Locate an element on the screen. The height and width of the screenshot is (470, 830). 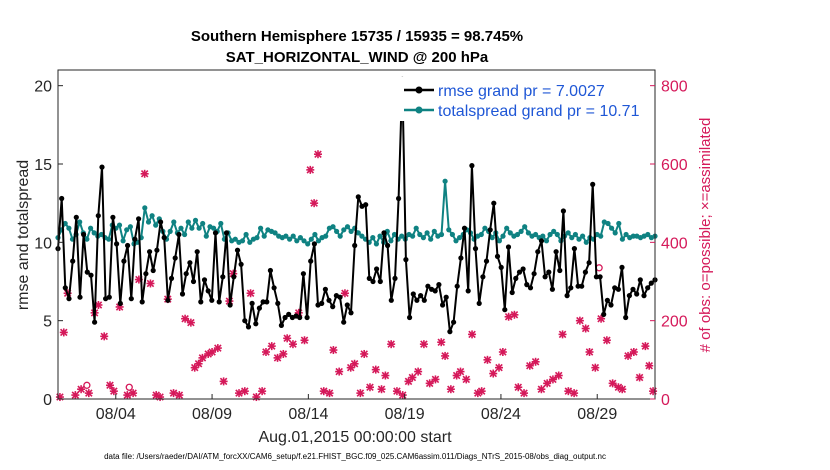
y-right-tick-label: 200 is located at coordinates (674, 322).